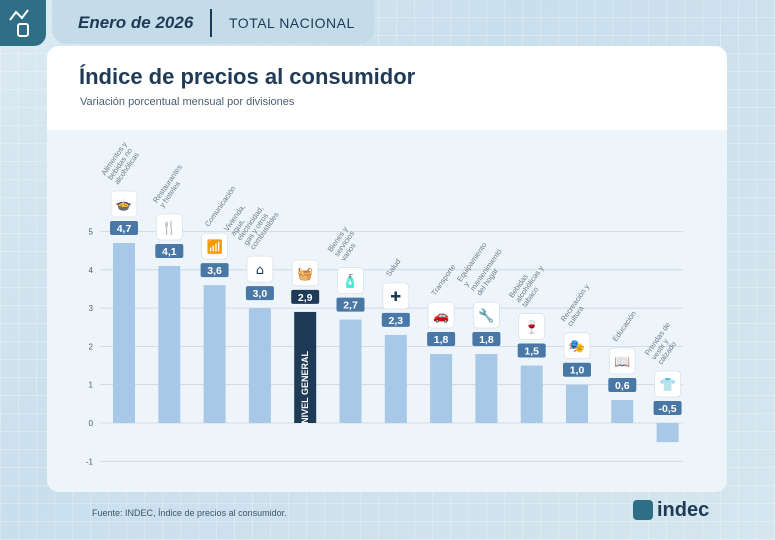  I want to click on car-icon-glyph: 🚗, so click(441, 316).